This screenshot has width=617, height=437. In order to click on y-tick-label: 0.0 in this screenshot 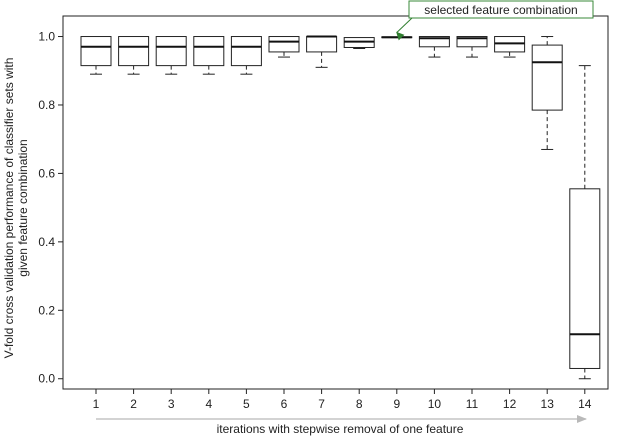, I will do `click(46, 379)`.